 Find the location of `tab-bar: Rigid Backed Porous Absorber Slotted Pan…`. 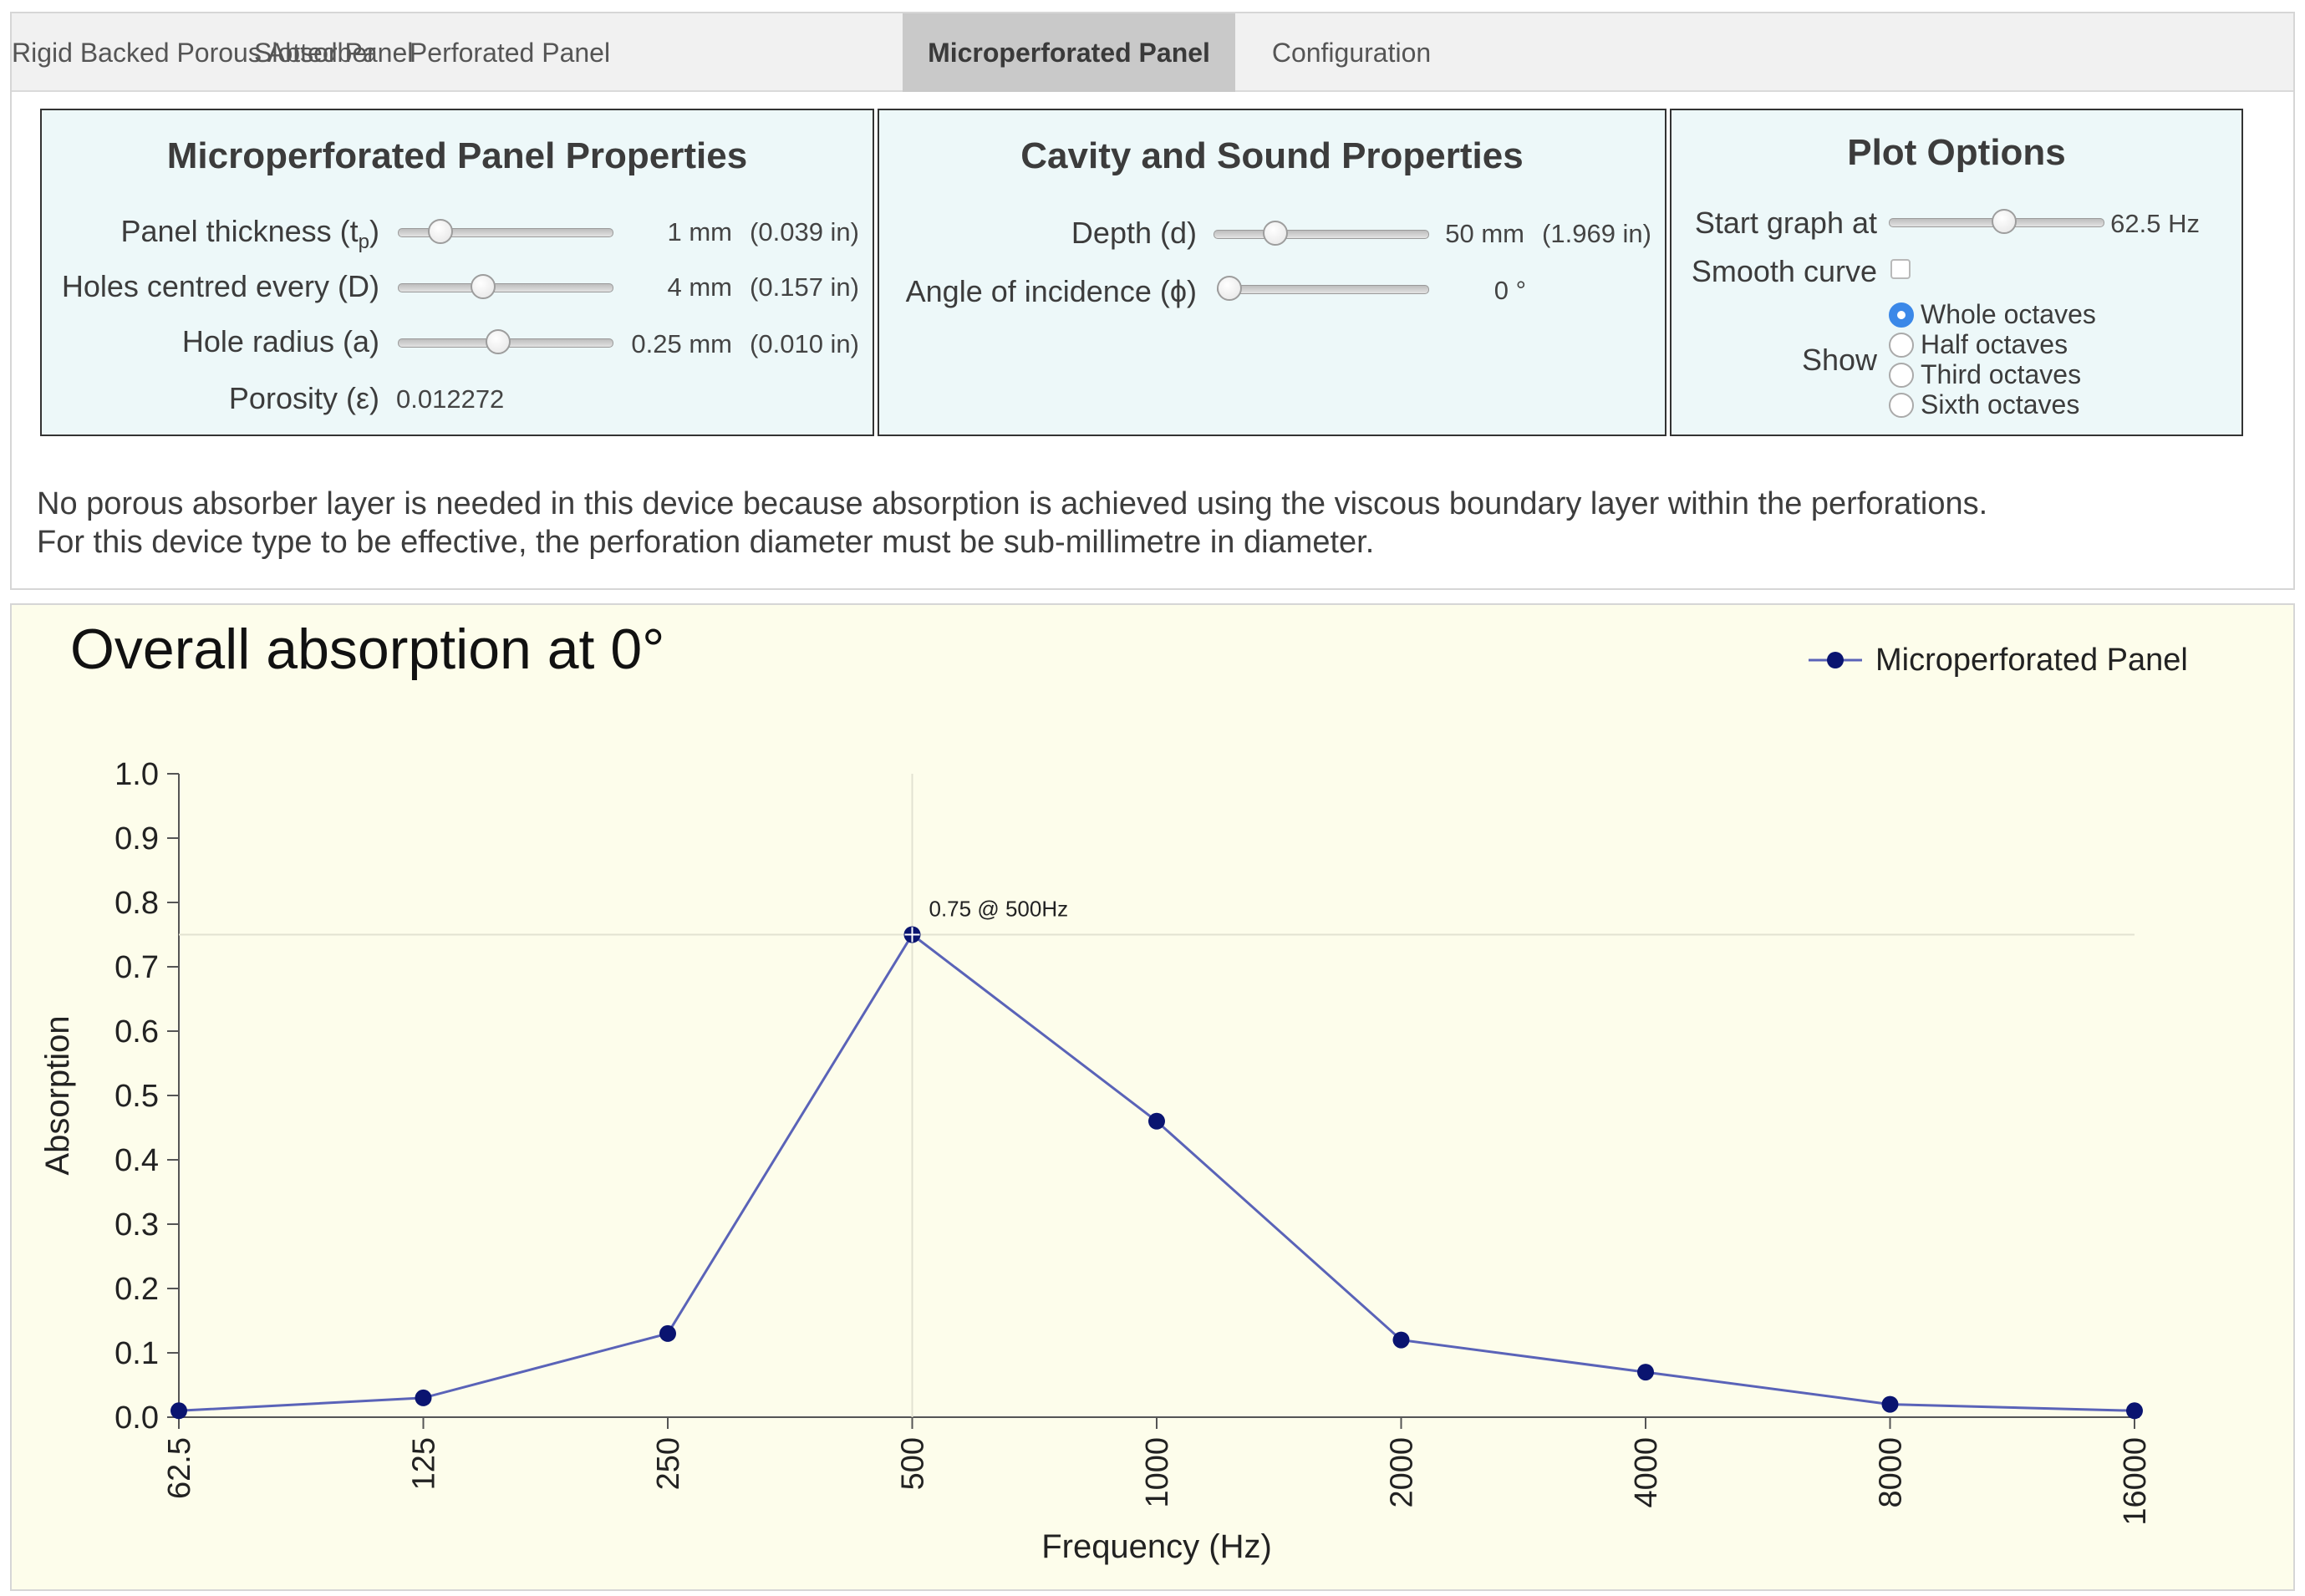

tab-bar: Rigid Backed Porous Absorber Slotted Pan… is located at coordinates (1152, 52).